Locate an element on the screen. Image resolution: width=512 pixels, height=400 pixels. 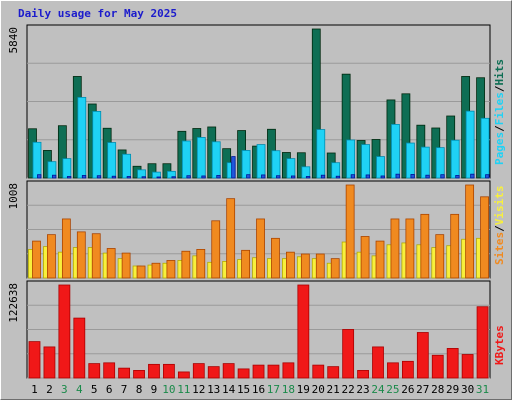
day-label-16: 16 is located at coordinates (258, 389).